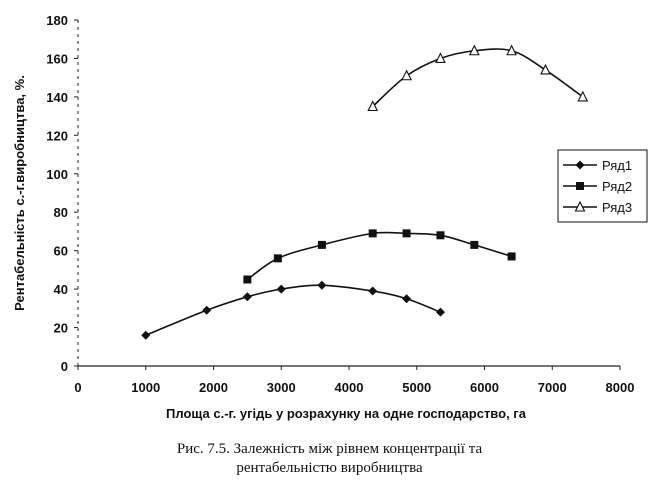  What do you see at coordinates (62, 193) in the screenshot?
I see `y-ticks: 0 20 40 60 80 100 120 140 160 180` at bounding box center [62, 193].